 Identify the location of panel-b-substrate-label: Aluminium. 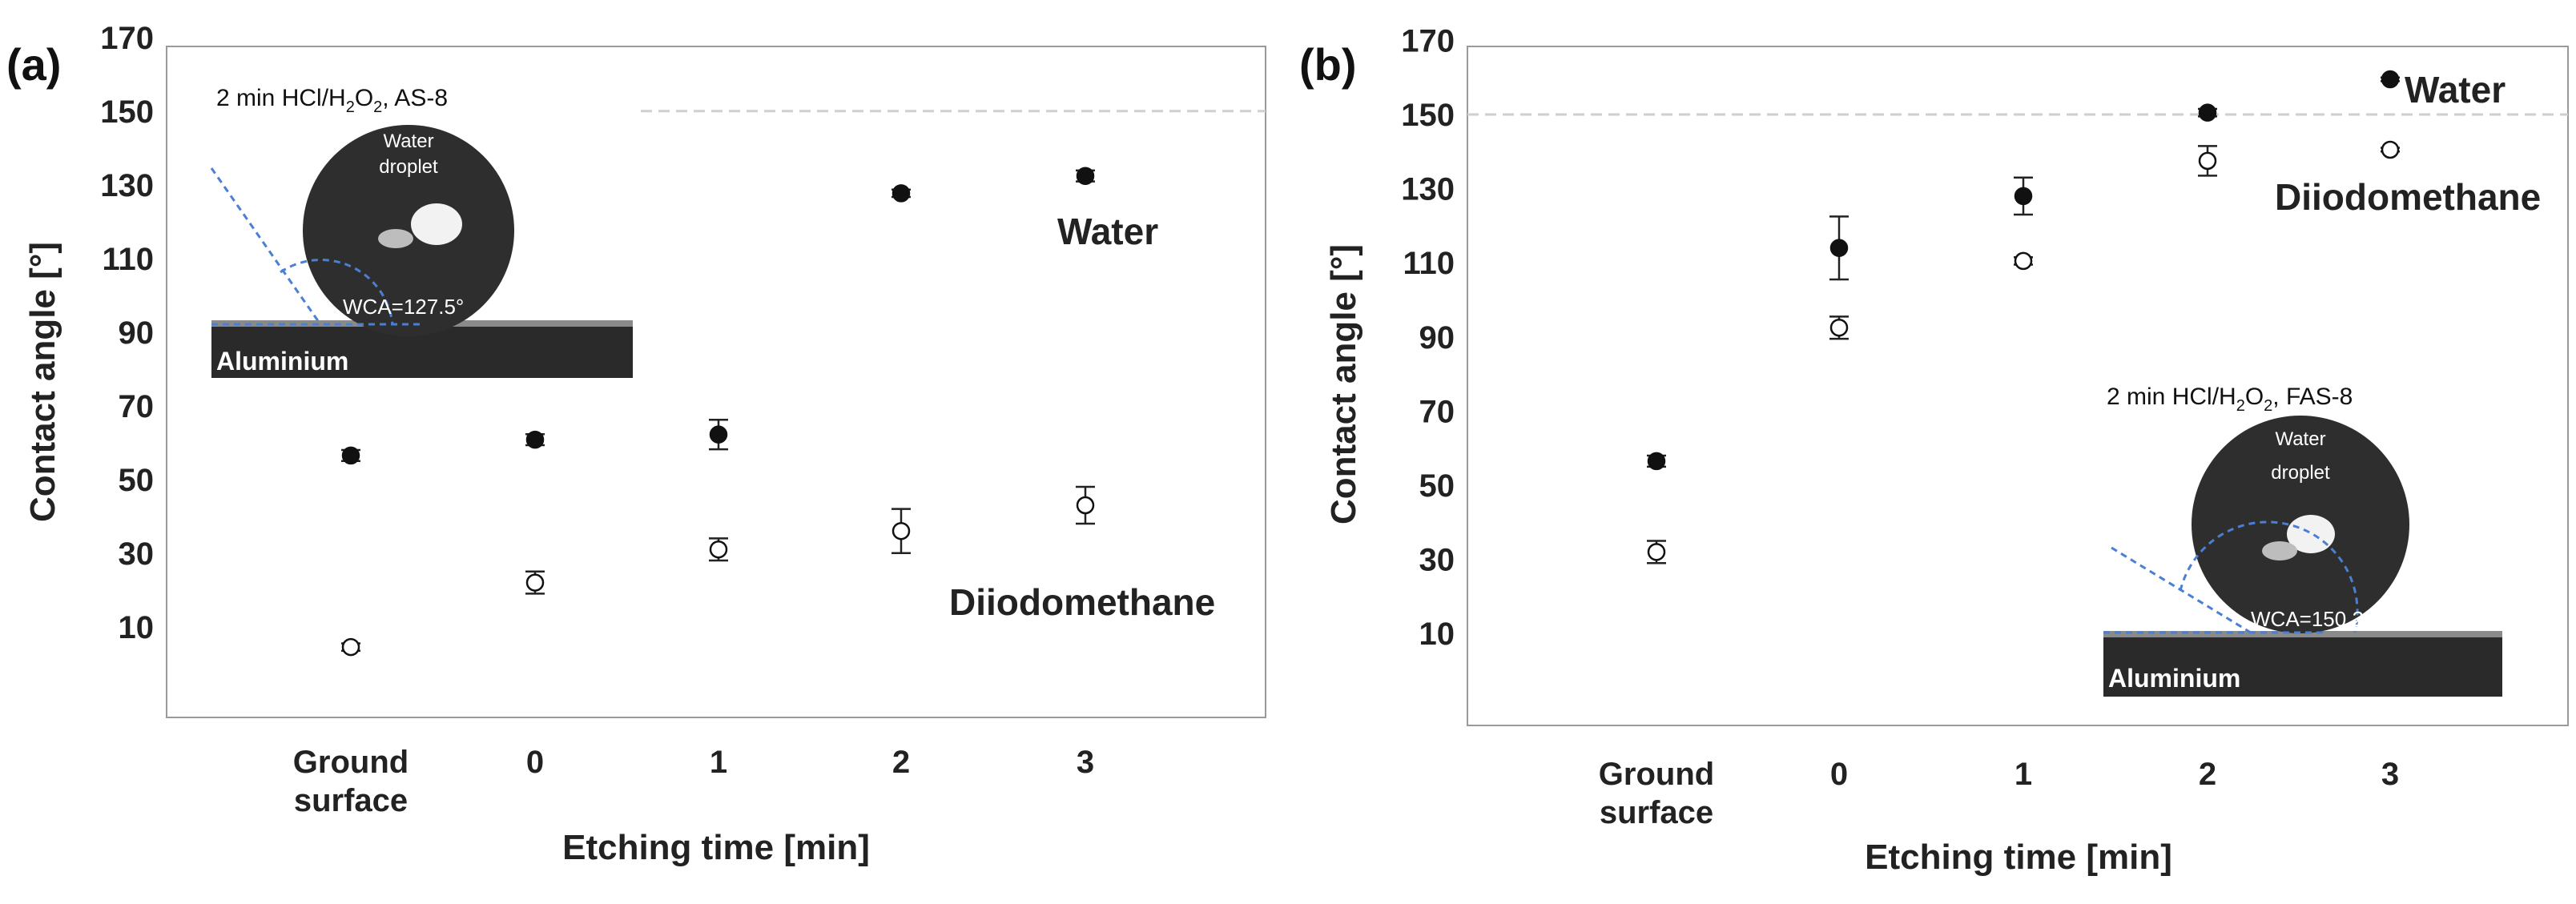
(2174, 678).